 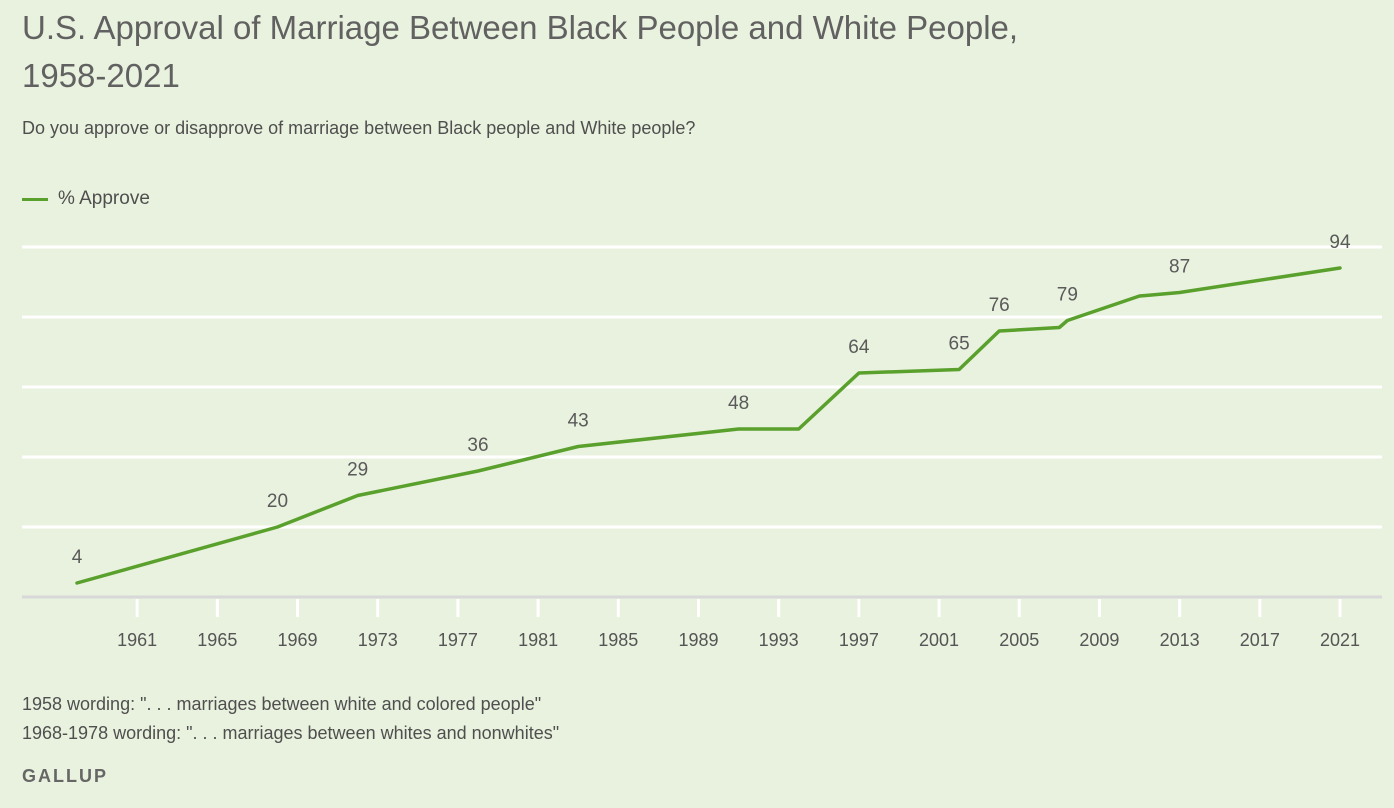 I want to click on data-label: 87, so click(x=1179, y=267).